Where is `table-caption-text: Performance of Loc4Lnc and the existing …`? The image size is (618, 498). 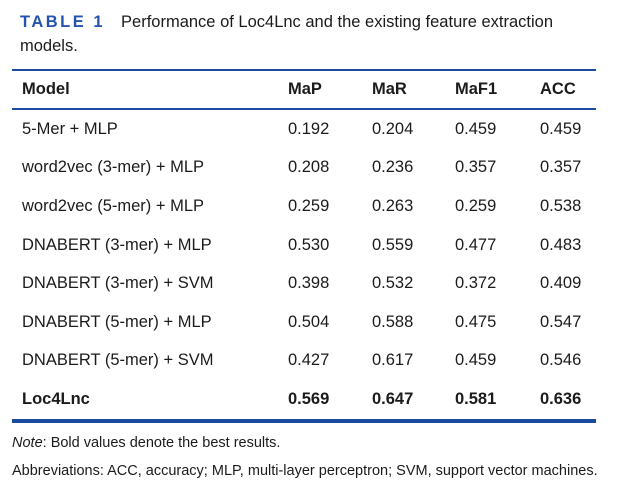 table-caption-text: Performance of Loc4Lnc and the existing … is located at coordinates (287, 34).